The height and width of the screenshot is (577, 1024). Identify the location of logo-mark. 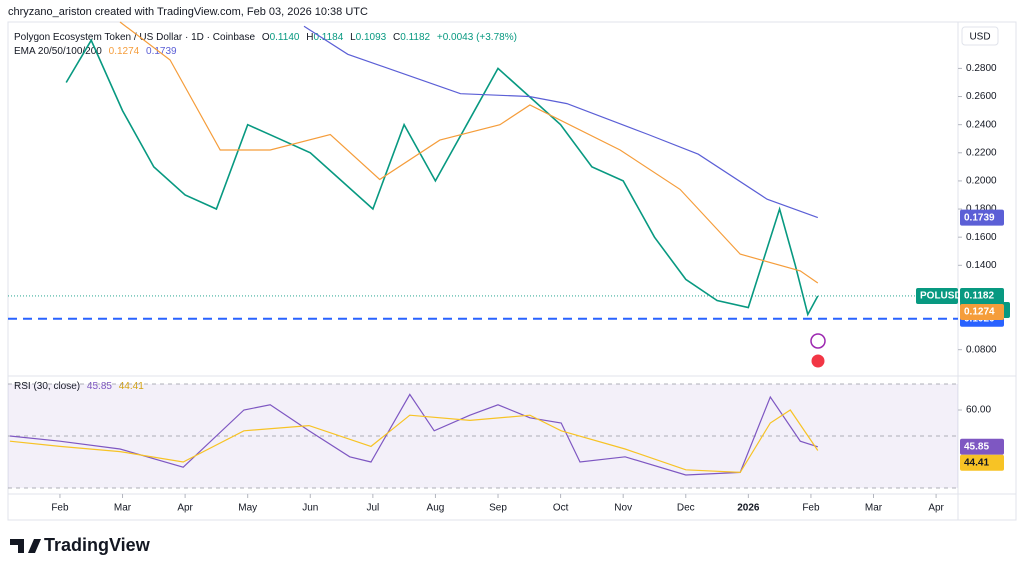
(25, 546).